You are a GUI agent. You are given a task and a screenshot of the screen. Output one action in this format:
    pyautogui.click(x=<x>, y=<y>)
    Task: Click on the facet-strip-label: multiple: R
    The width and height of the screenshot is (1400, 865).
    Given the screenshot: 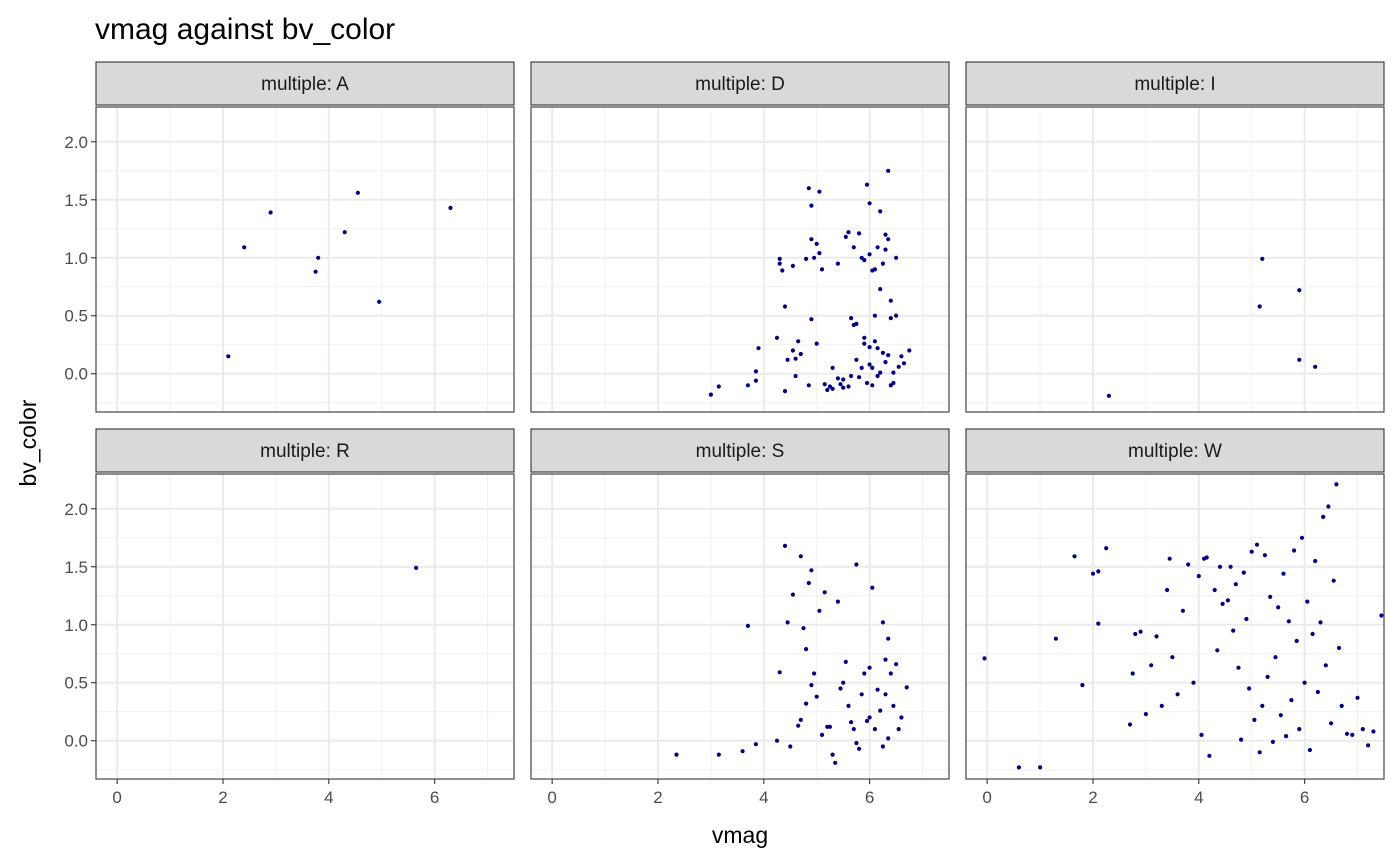 What is the action you would take?
    pyautogui.click(x=305, y=451)
    